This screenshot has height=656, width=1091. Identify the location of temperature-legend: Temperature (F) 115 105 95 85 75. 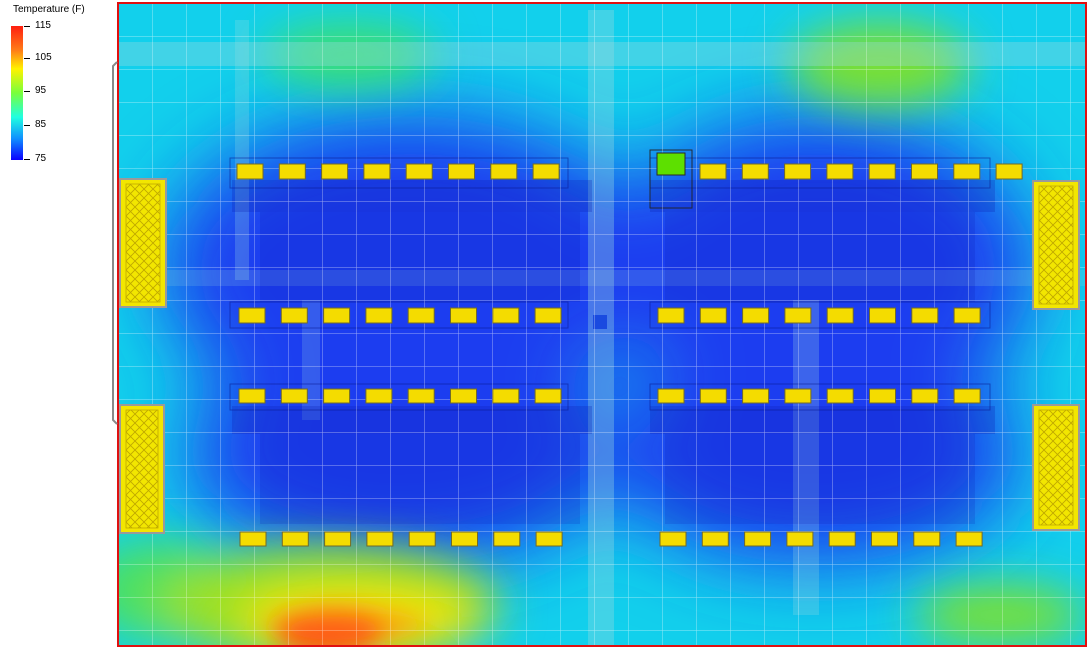
(56, 87).